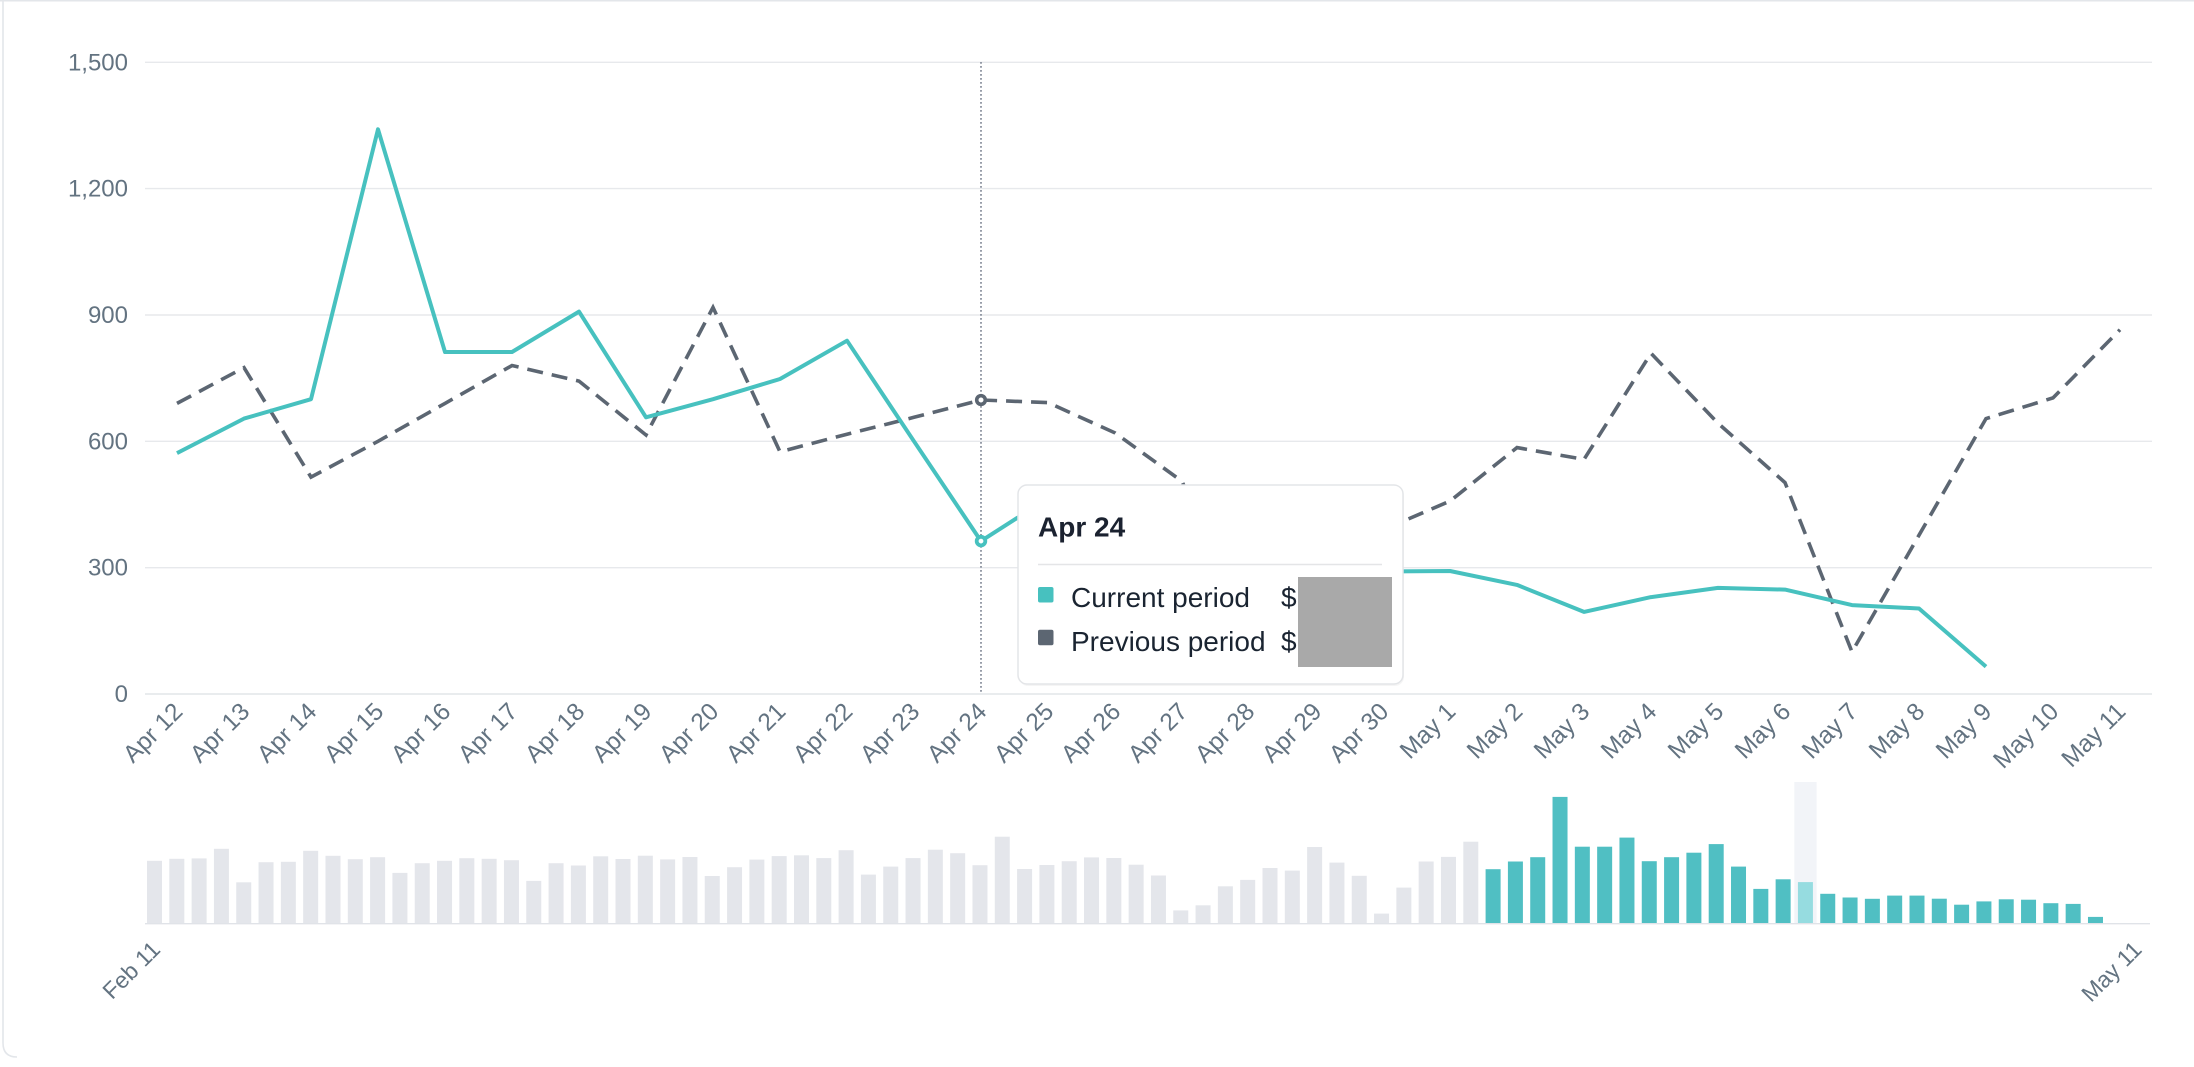  I want to click on svg-text: 1,200, so click(98, 189).